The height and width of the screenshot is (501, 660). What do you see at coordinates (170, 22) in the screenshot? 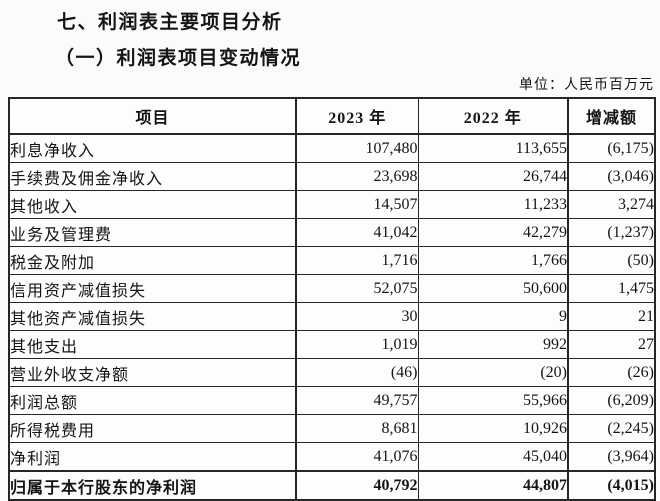
I see `page-title: 七、利润表主要项目分析` at bounding box center [170, 22].